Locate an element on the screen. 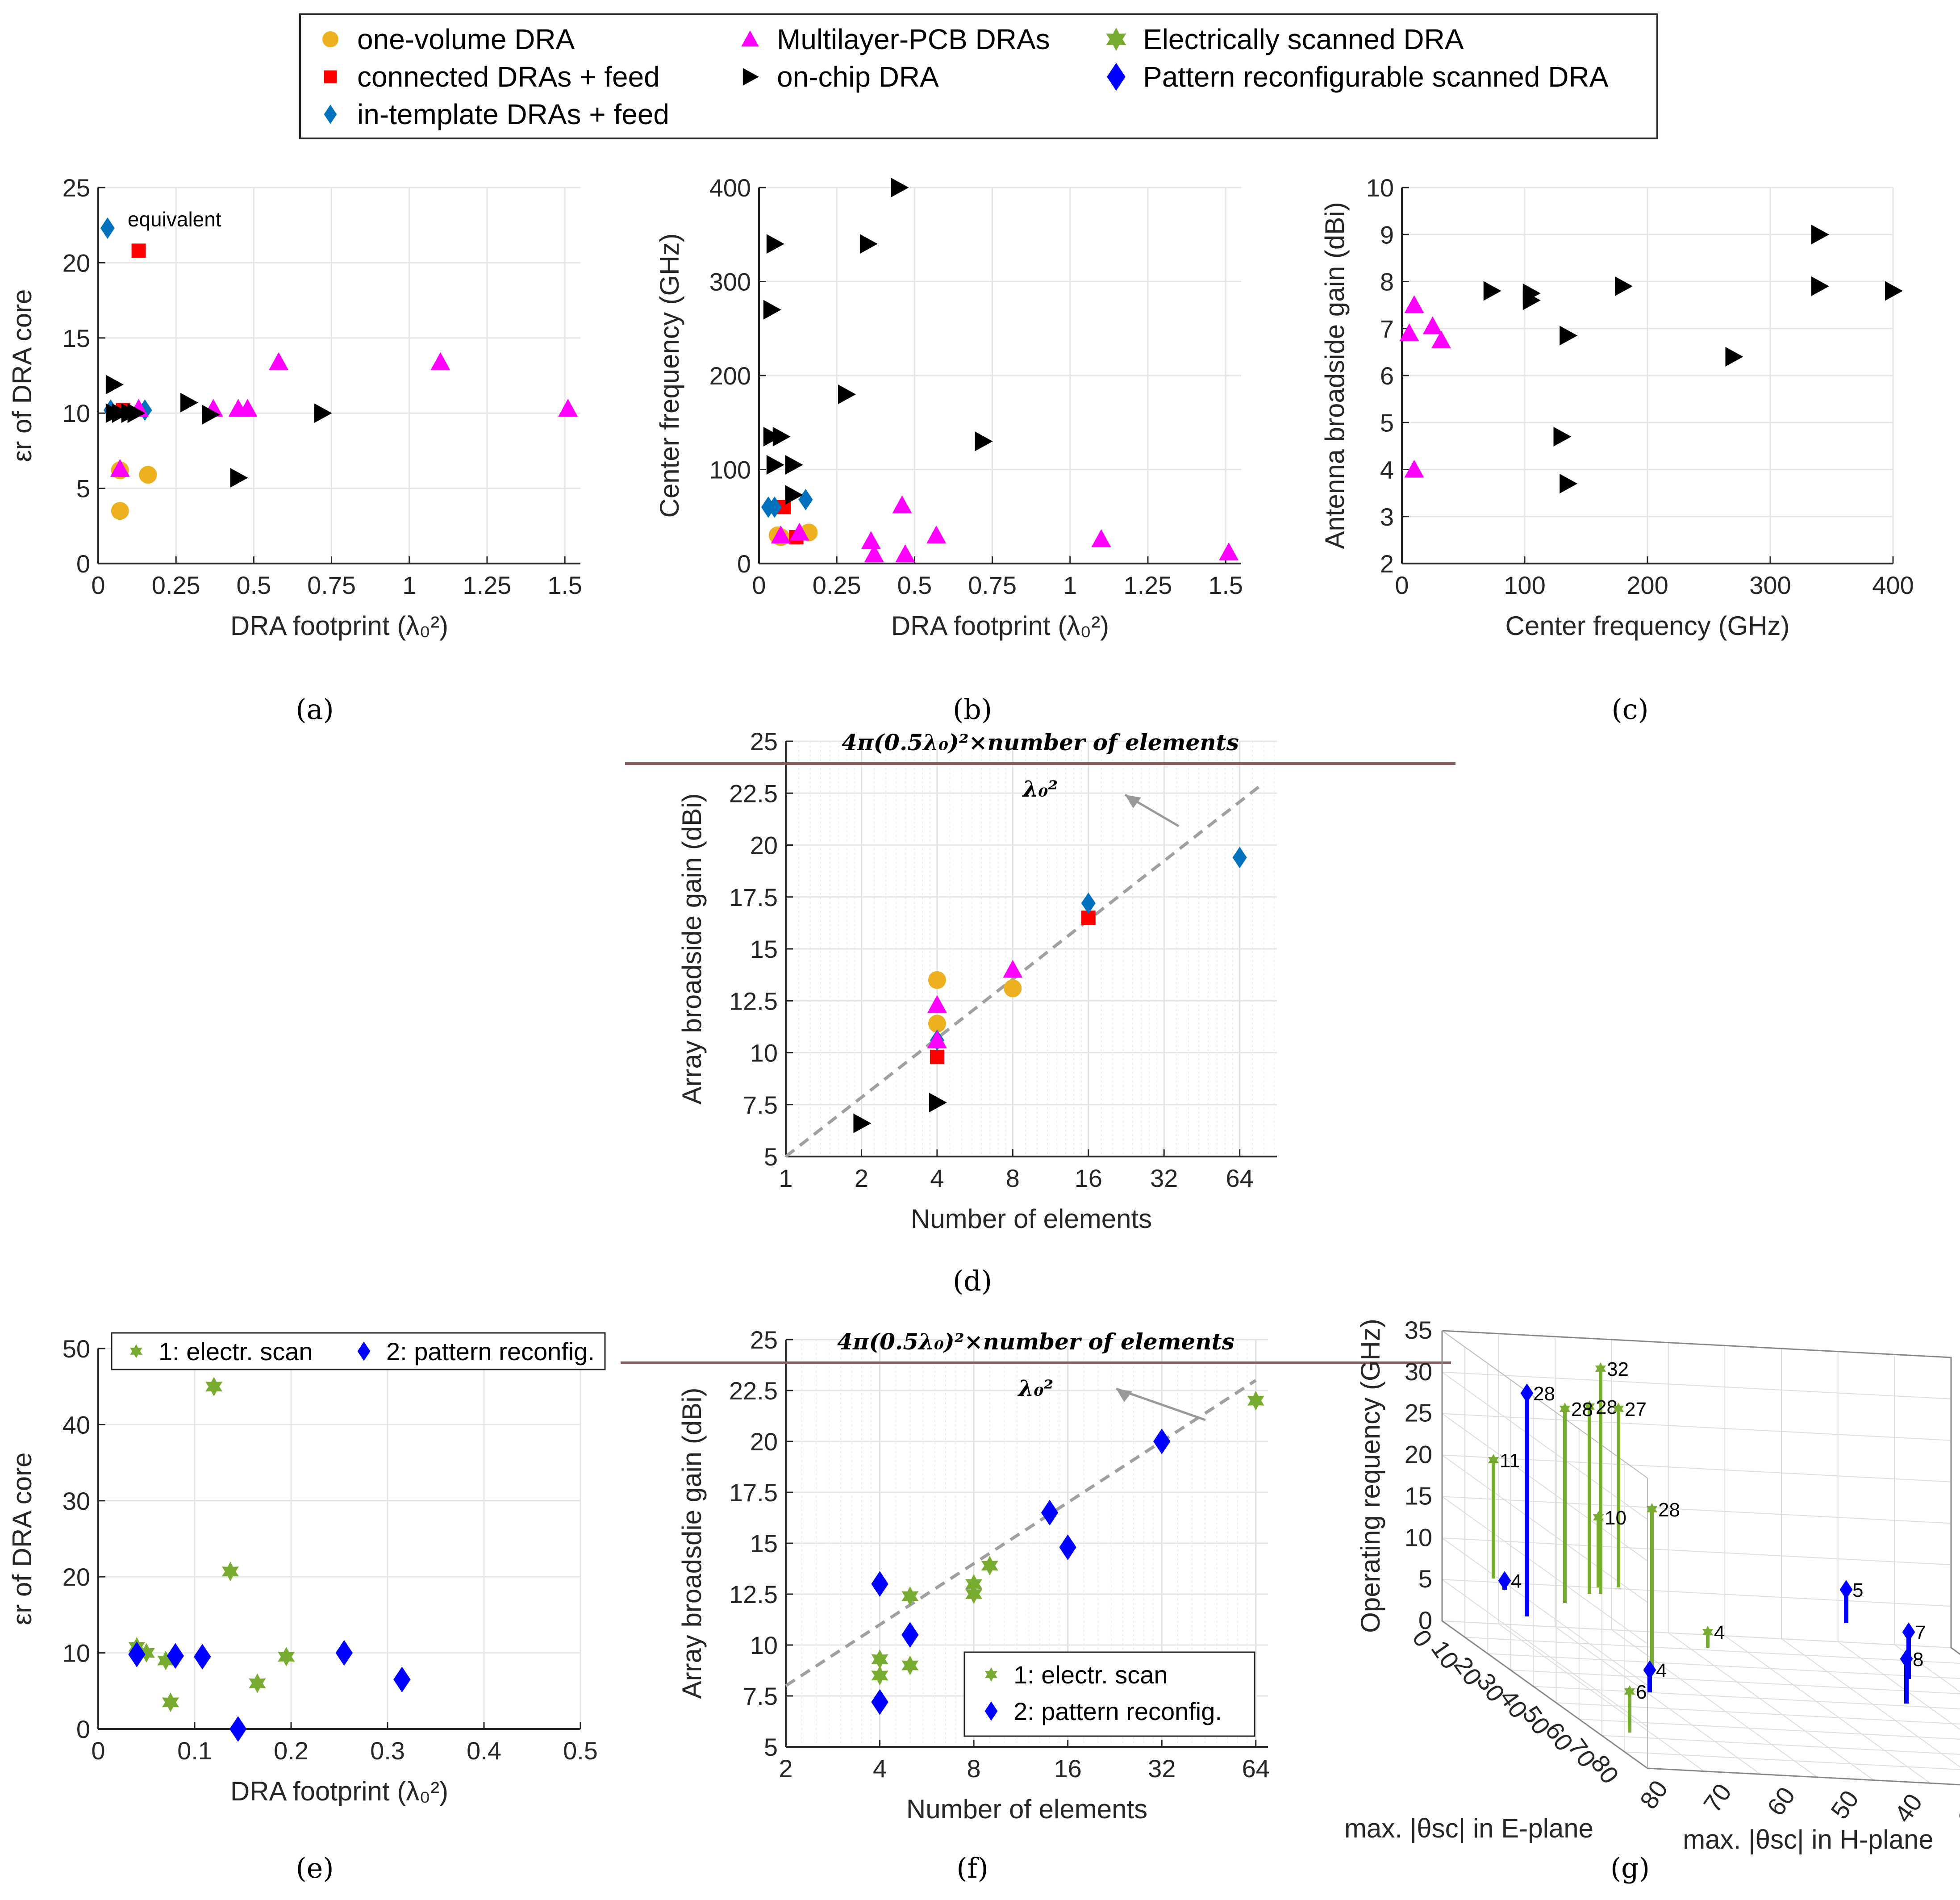 This screenshot has height=1900, width=1960. h-axis-label: max. |θsc| in H-plane is located at coordinates (1808, 1839).